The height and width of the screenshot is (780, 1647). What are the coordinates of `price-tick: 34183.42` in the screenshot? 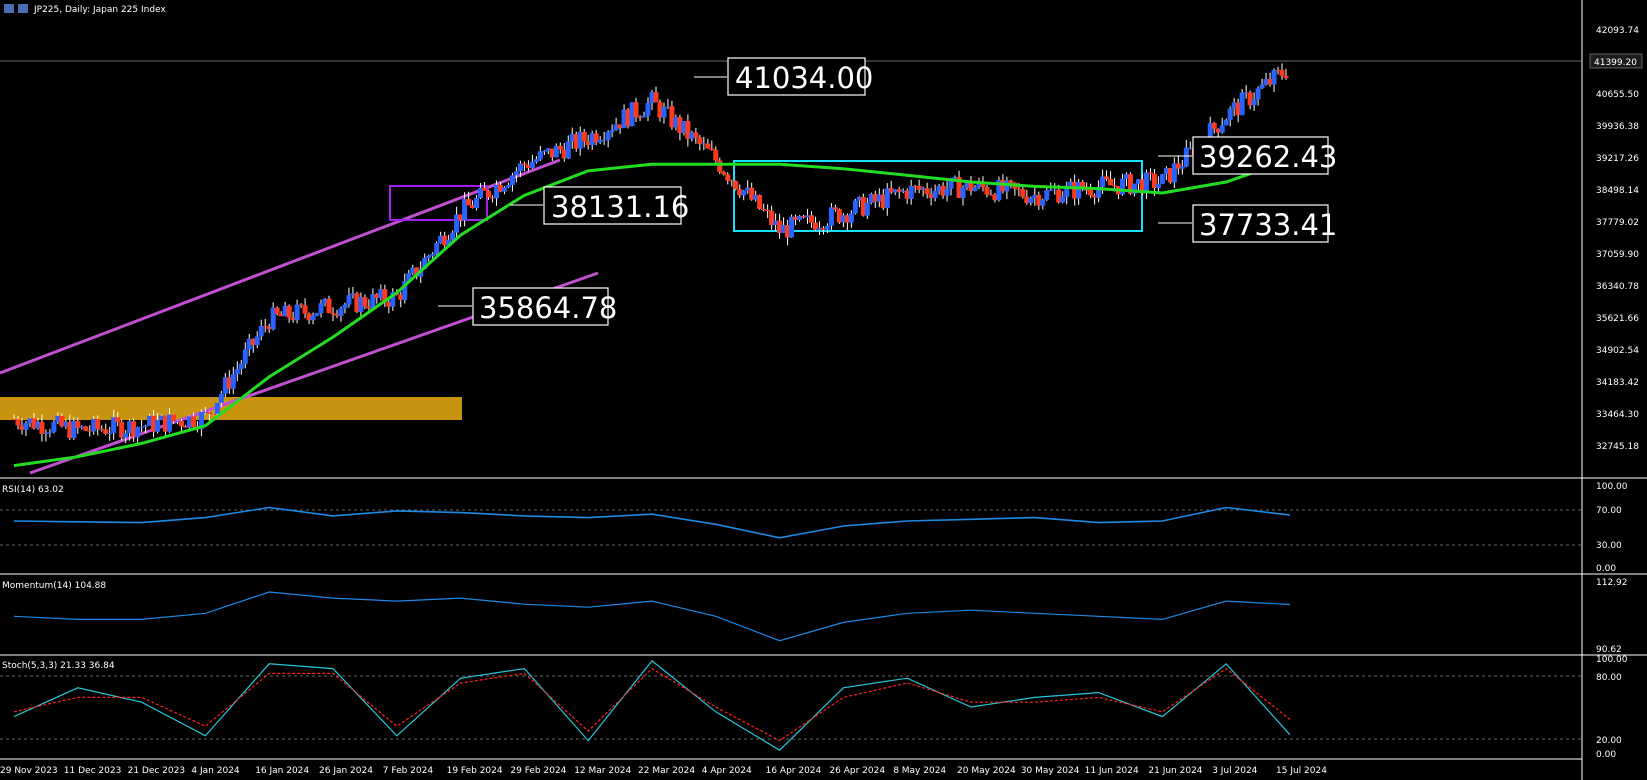 It's located at (1617, 383).